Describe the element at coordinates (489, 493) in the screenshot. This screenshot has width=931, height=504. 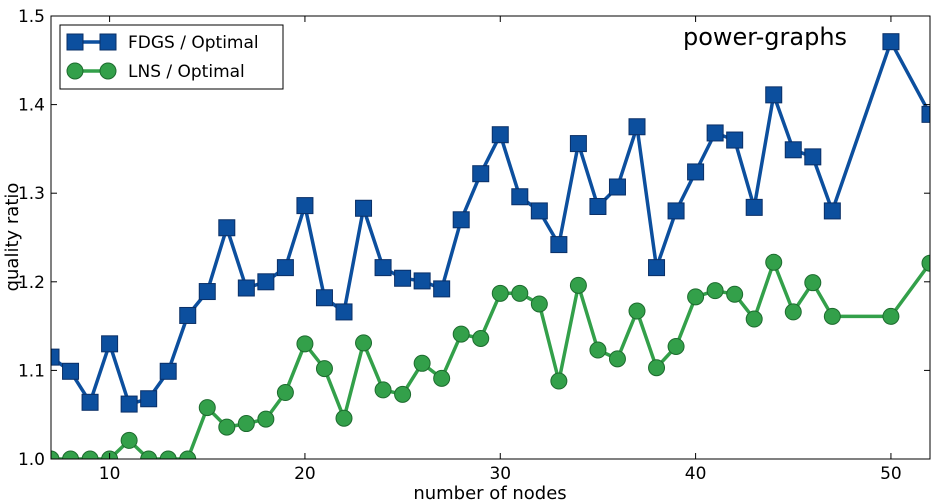
I see `x-axis-label: number of nodes` at that location.